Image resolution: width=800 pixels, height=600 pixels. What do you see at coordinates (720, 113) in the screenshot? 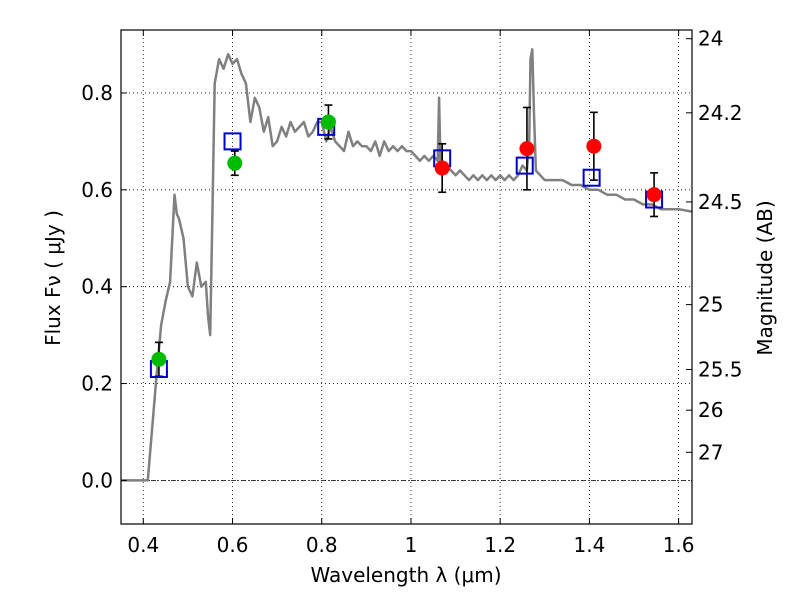
I see `right-tick-label: 24.2` at bounding box center [720, 113].